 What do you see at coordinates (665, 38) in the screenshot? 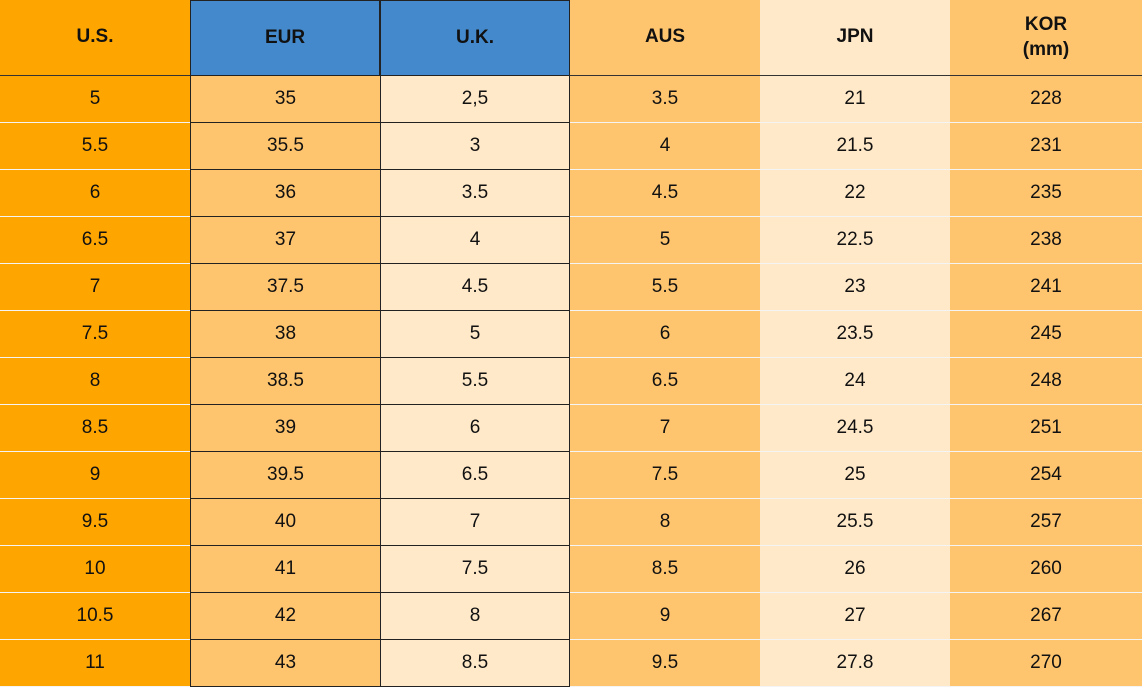
I see `header-cell: AUS` at bounding box center [665, 38].